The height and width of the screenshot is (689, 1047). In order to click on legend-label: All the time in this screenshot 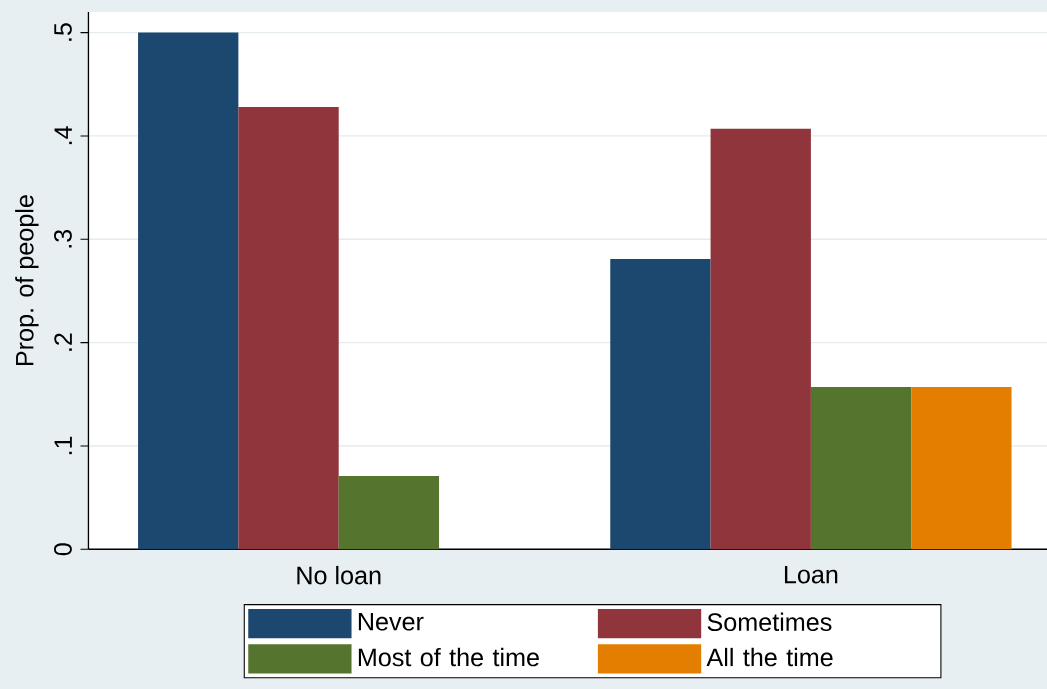, I will do `click(769, 657)`.